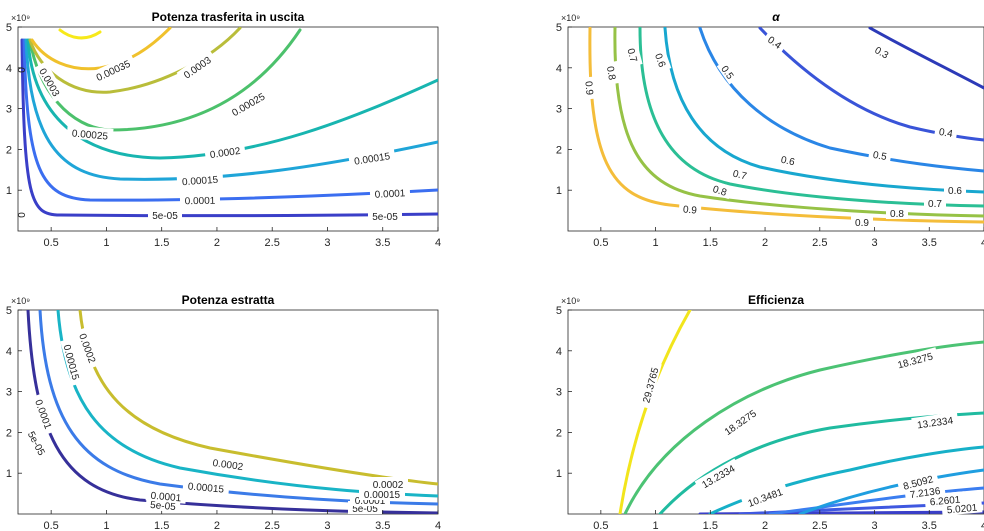 The image size is (984, 531). Describe the element at coordinates (945, 502) in the screenshot. I see `contour-label: 6.2601` at that location.